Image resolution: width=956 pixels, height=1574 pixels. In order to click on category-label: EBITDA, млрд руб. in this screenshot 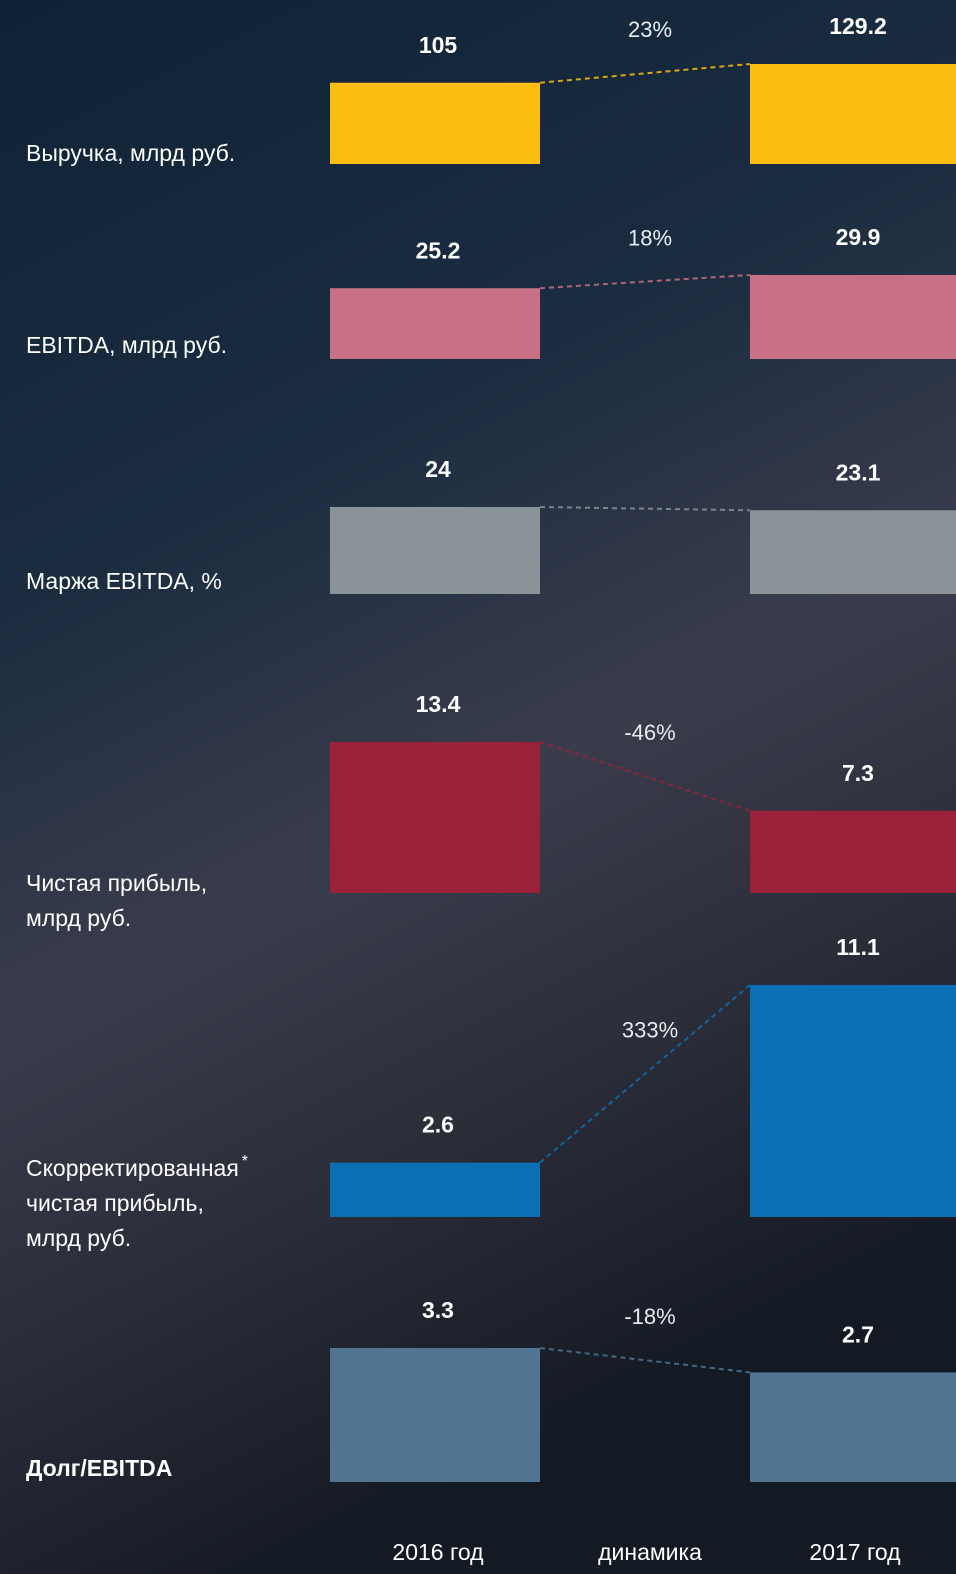, I will do `click(126, 345)`.